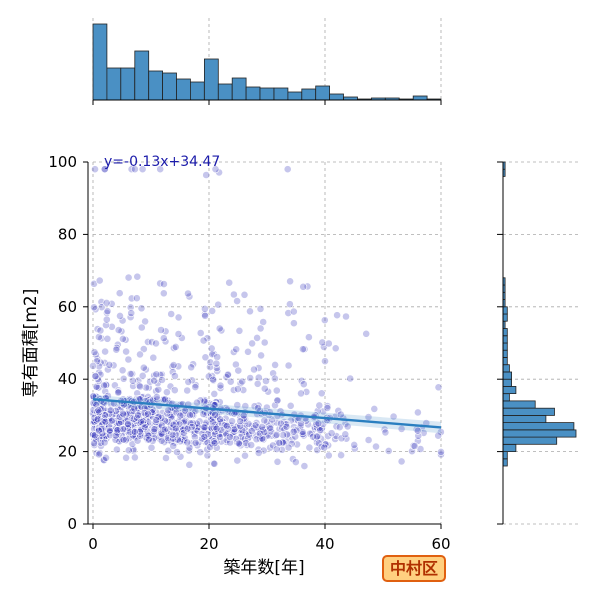 This screenshot has width=600, height=600. Describe the element at coordinates (537, 343) in the screenshot. I see `right-histogram-panel` at that location.